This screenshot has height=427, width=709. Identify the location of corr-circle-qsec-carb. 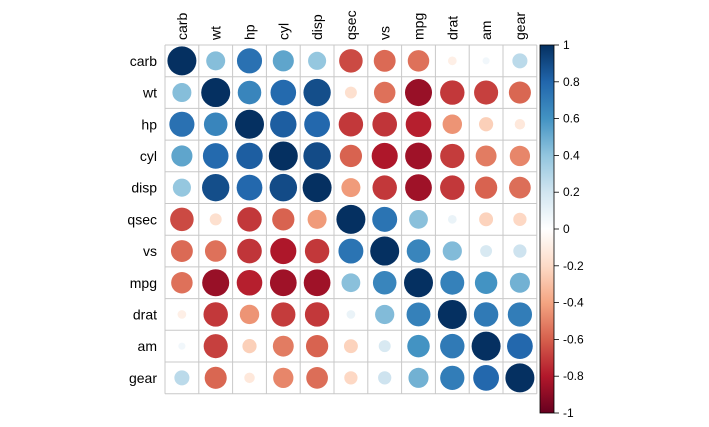
(182, 219).